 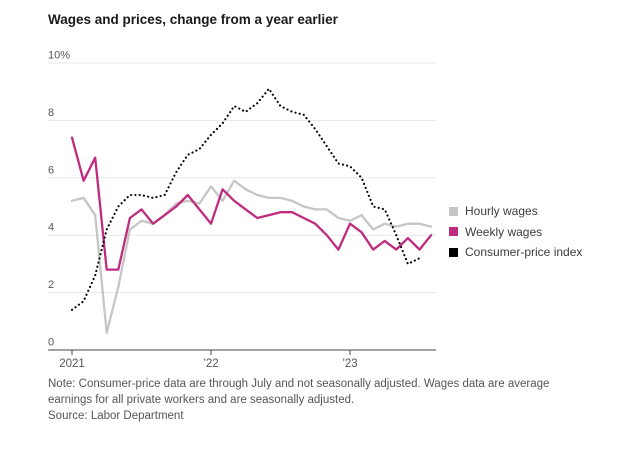 I want to click on y-tick-label: 2, so click(x=51, y=285).